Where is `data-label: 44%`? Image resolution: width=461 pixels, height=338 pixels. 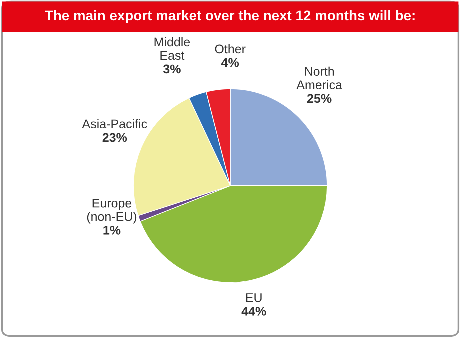 data-label: 44% is located at coordinates (254, 311).